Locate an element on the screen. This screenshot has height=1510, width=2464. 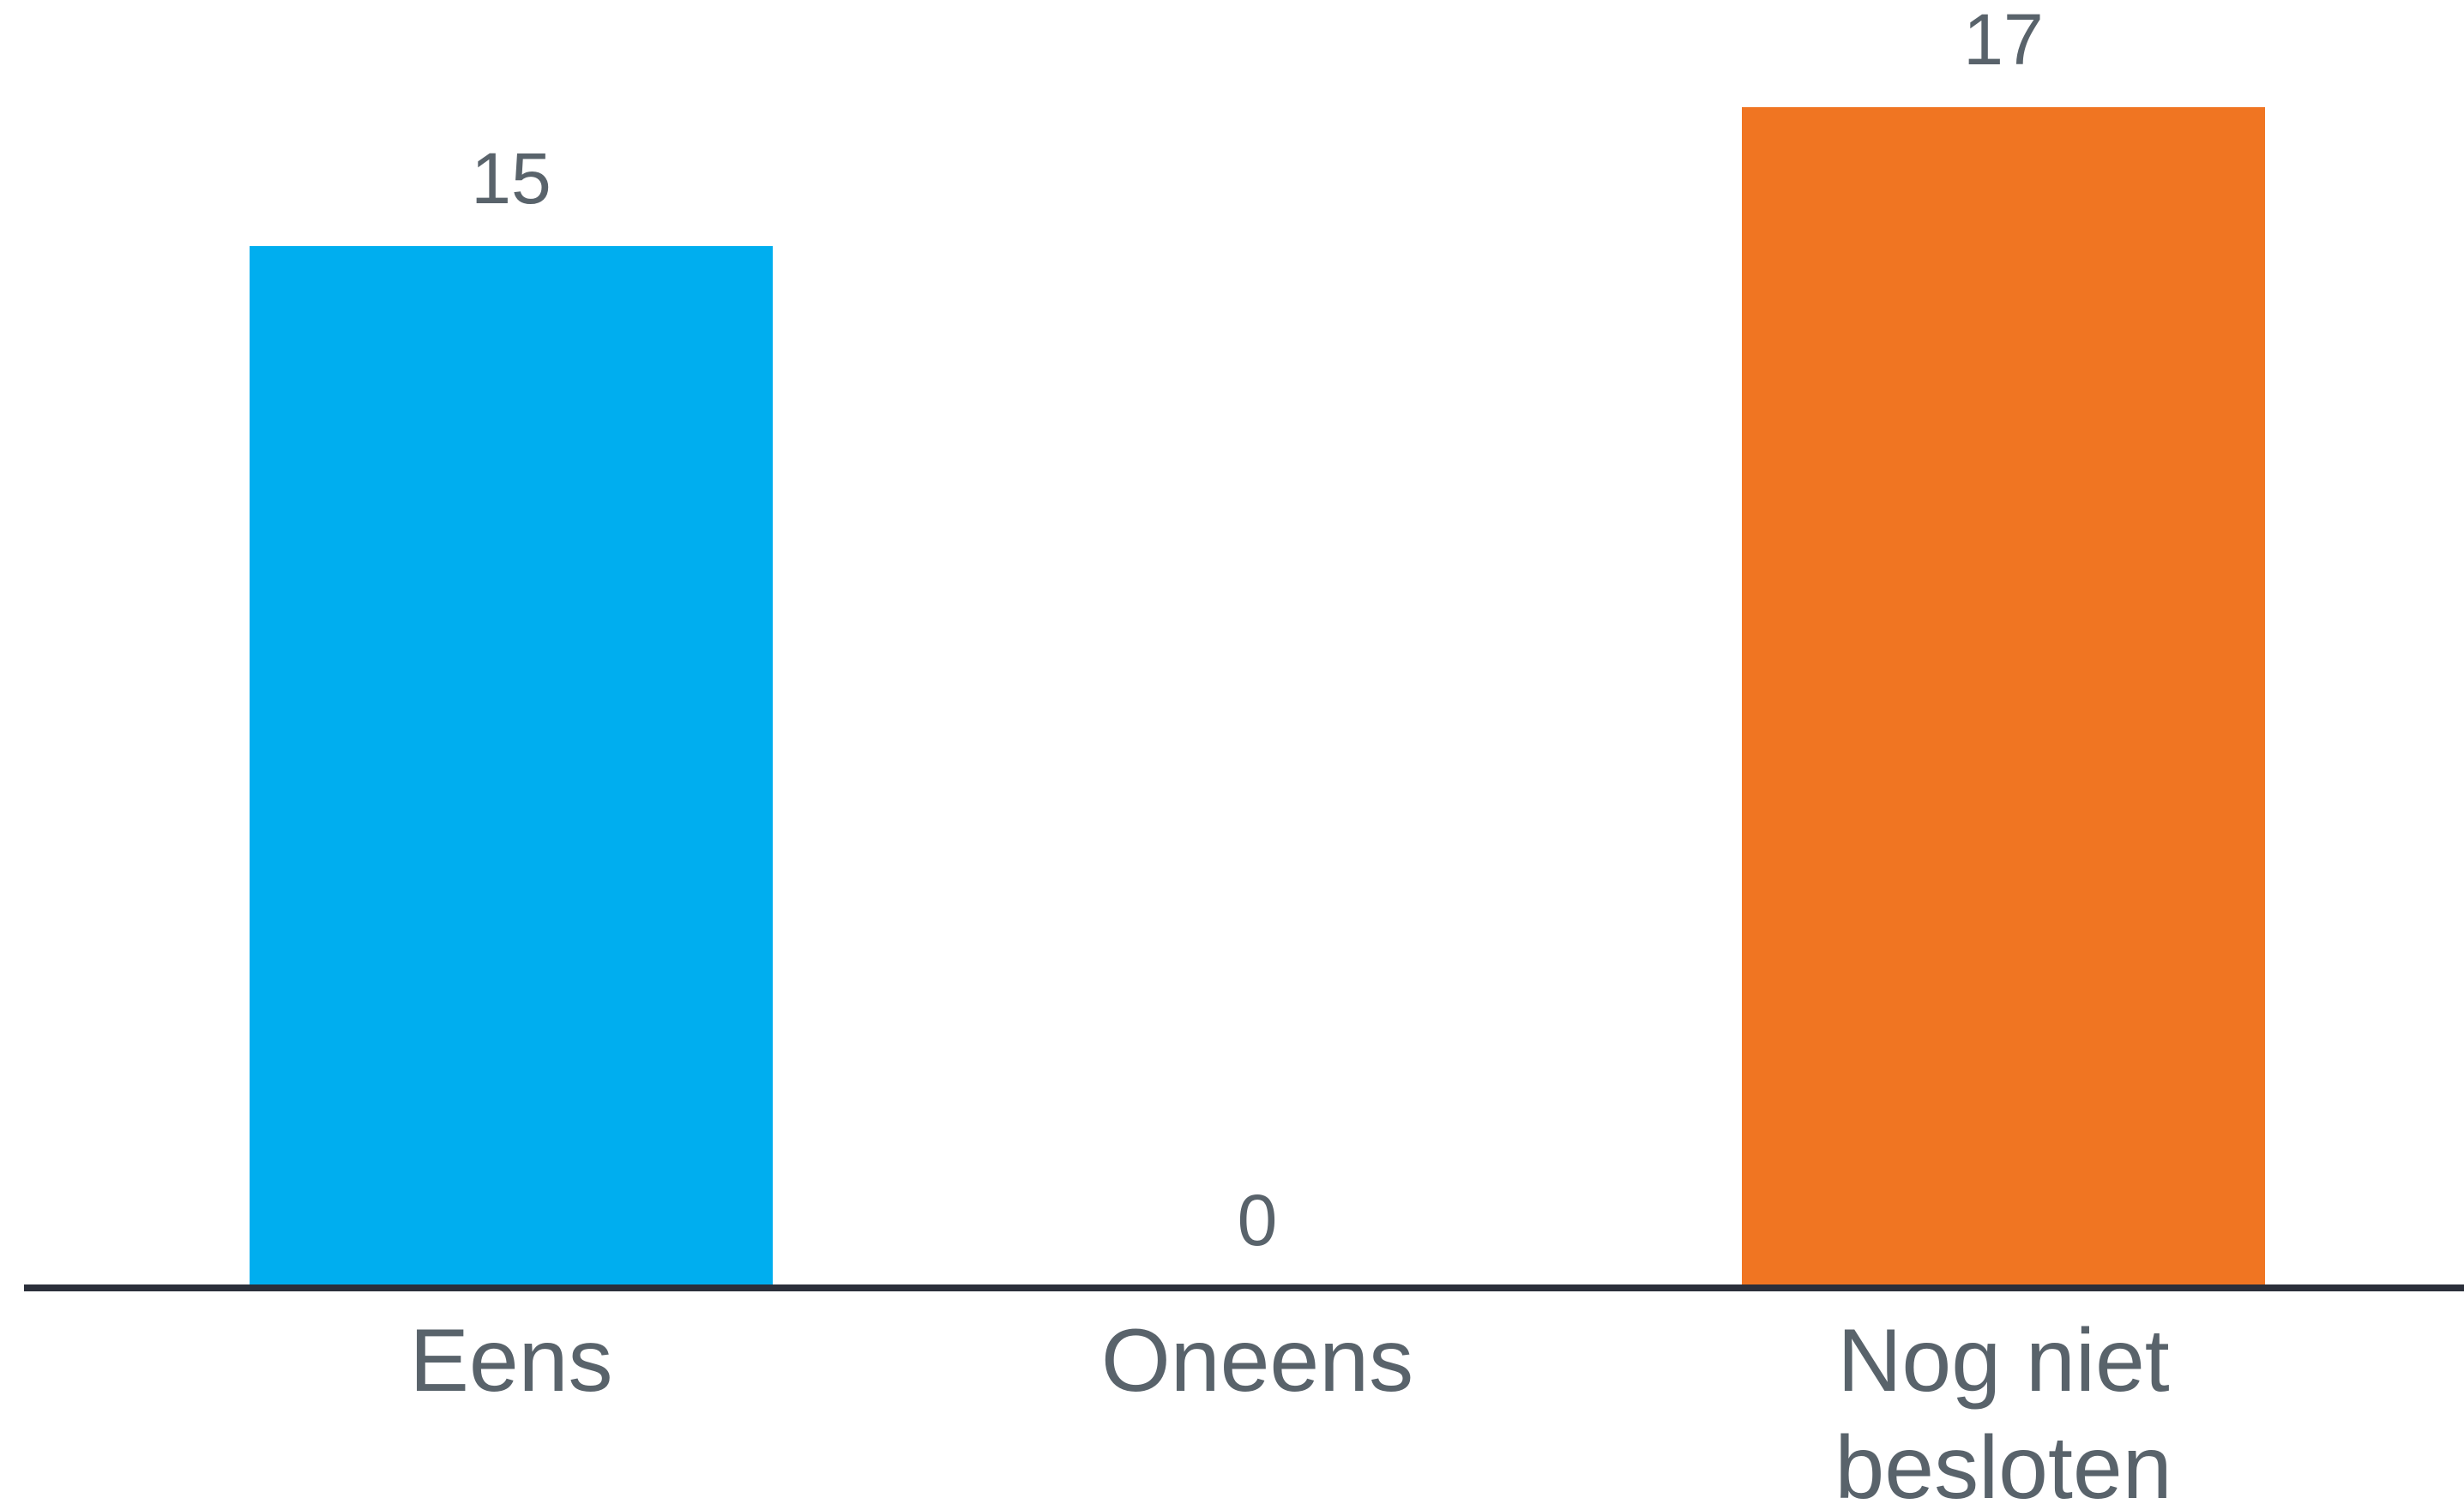
category-label-line: Oneens is located at coordinates (1257, 1361).